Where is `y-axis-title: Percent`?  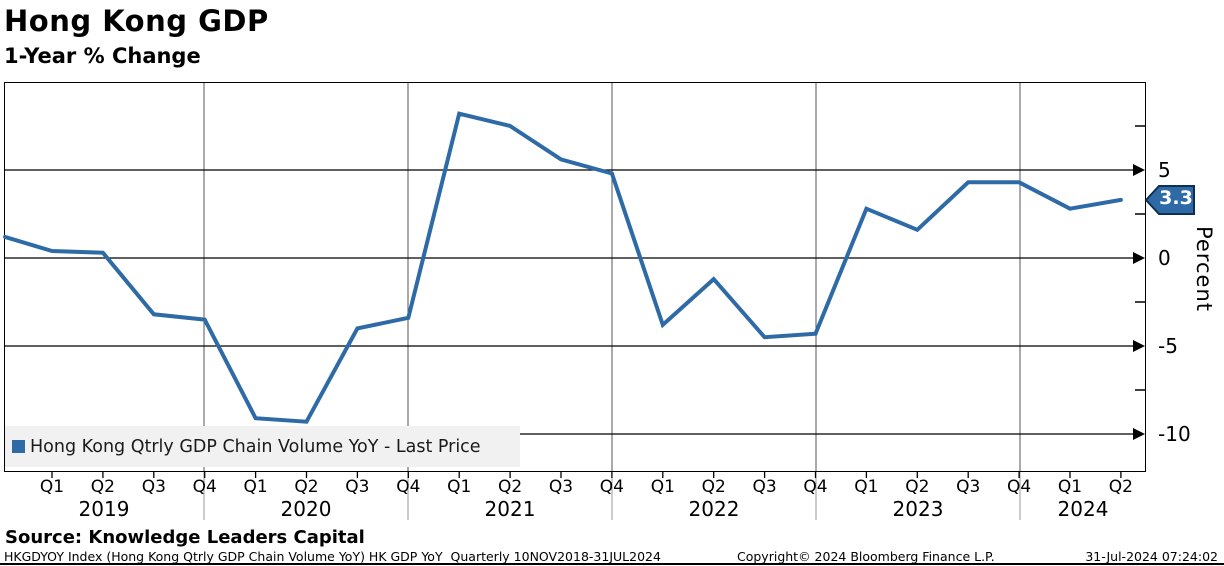 y-axis-title: Percent is located at coordinates (1204, 269).